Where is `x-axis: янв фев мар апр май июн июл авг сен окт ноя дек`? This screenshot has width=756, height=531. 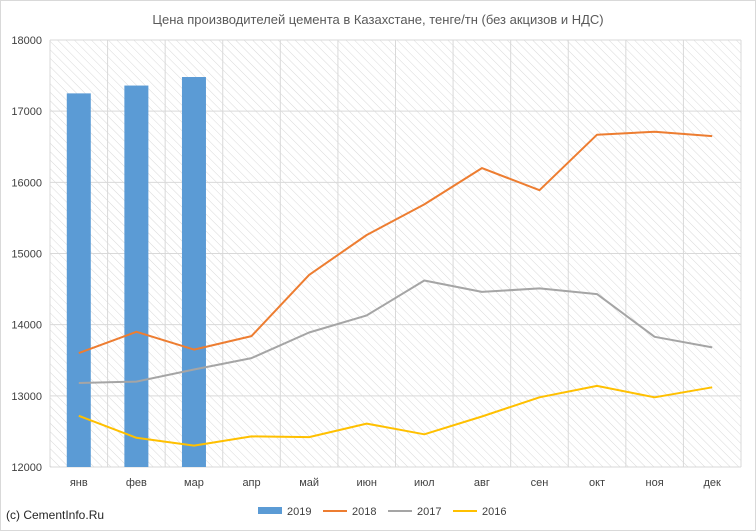 x-axis: янв фев мар апр май июн июл авг сен окт ноя дек is located at coordinates (395, 483).